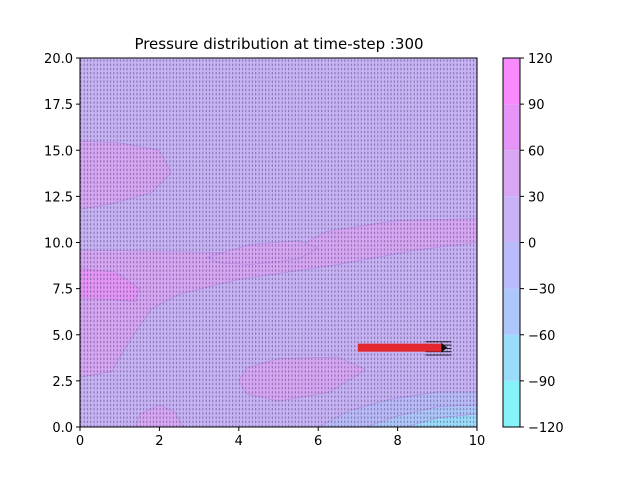 Image resolution: width=640 pixels, height=480 pixels. What do you see at coordinates (318, 441) in the screenshot?
I see `x-tick-label: 6` at bounding box center [318, 441].